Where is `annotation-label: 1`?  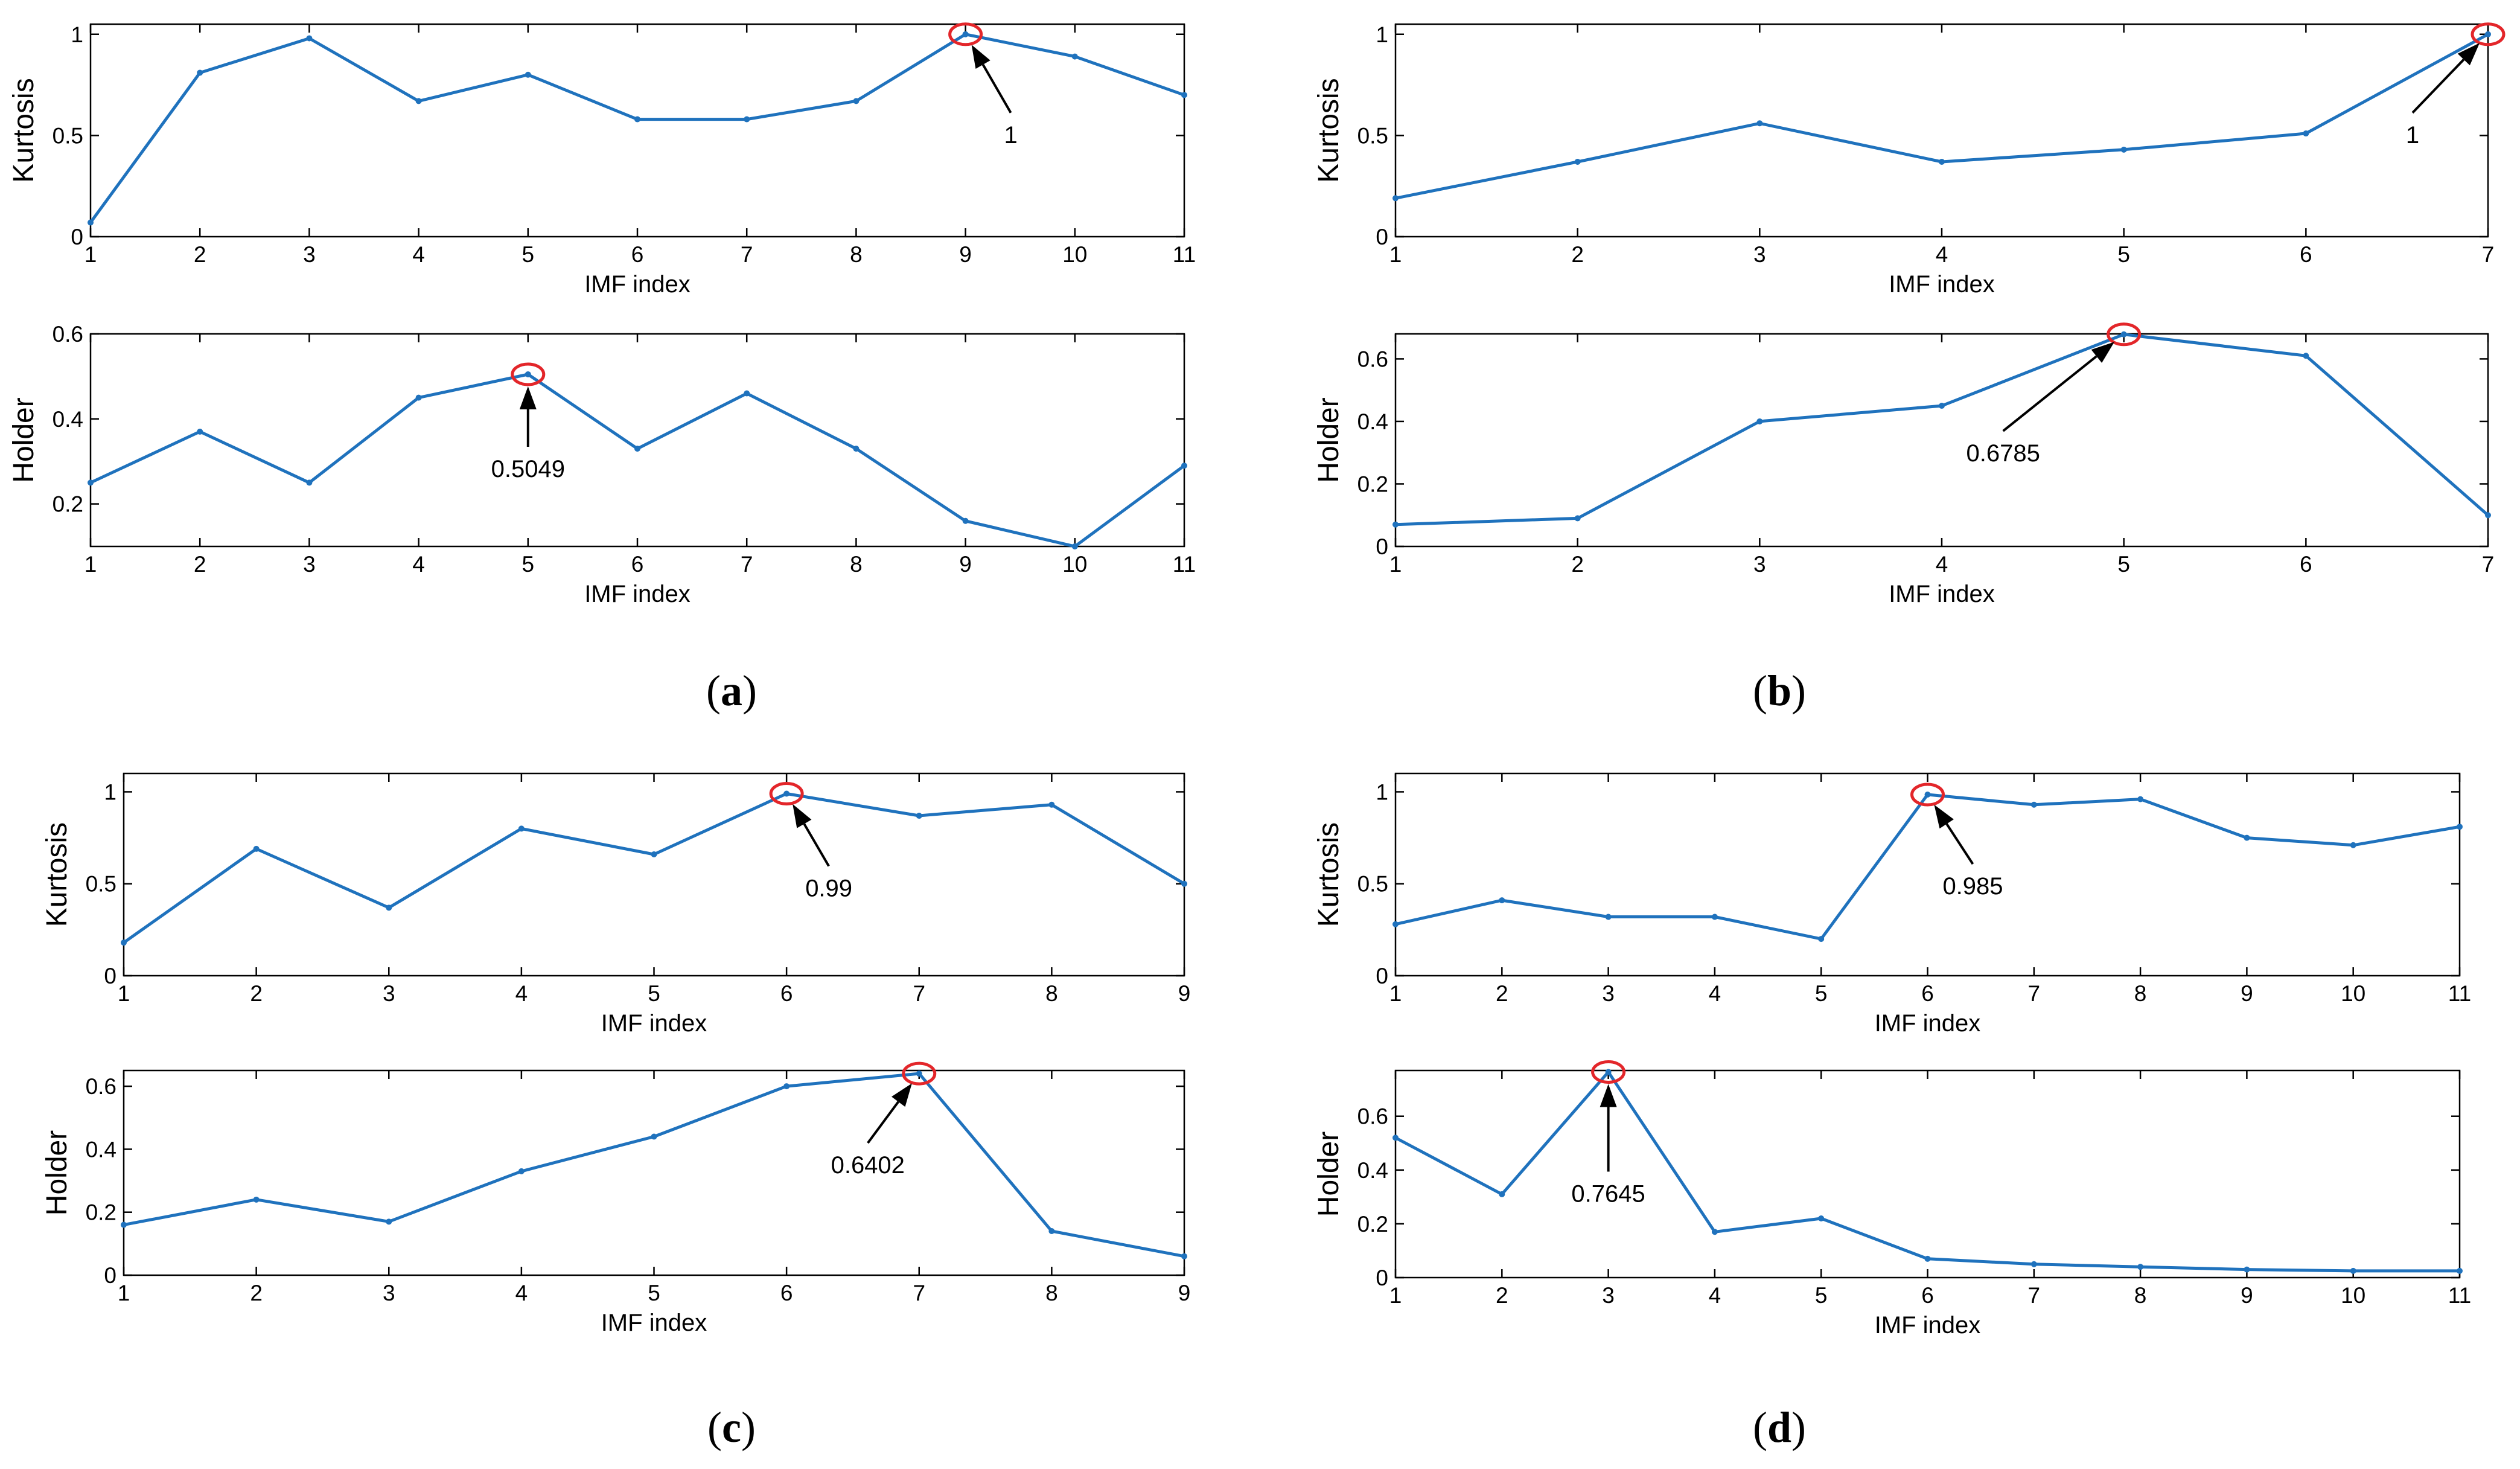 annotation-label: 1 is located at coordinates (2412, 135).